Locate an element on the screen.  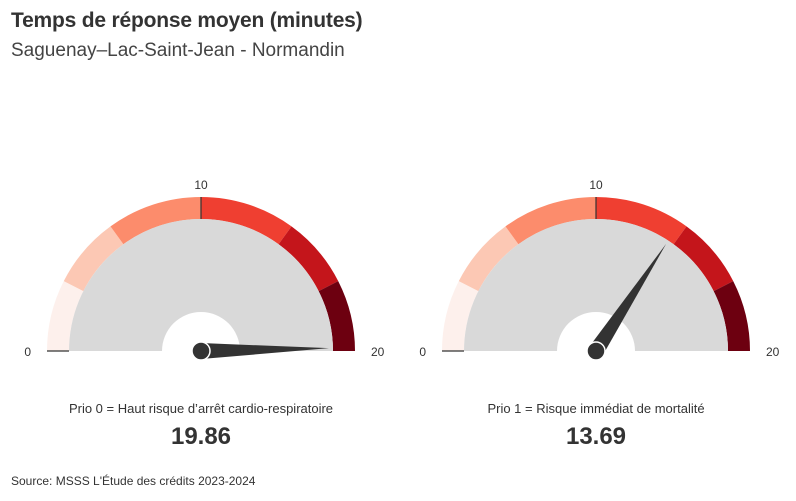
gauge-value-prio-0: 19.86 is located at coordinates (201, 436).